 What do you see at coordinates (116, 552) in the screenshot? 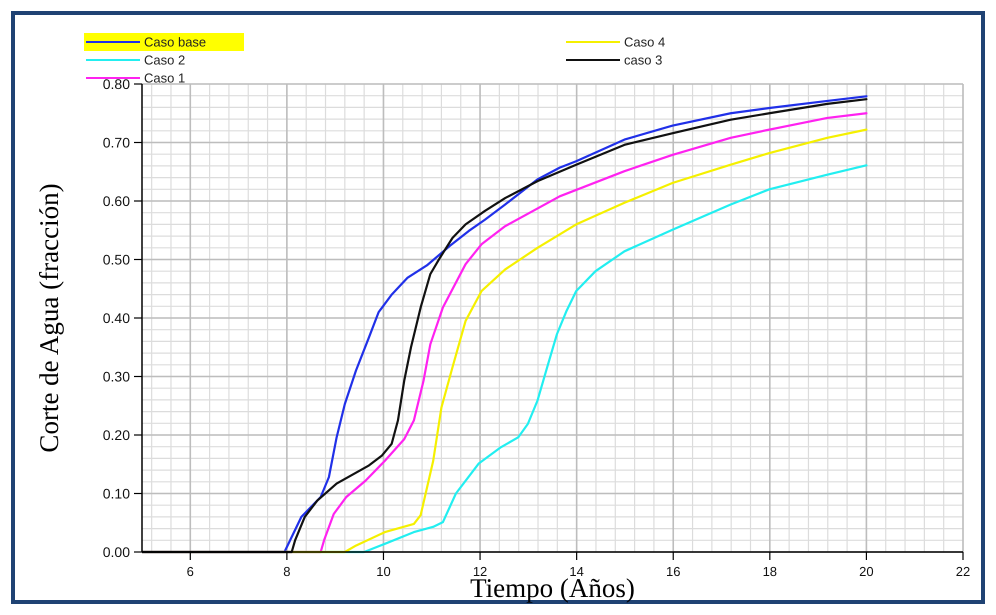
I see `y-tick-label: 0.00` at bounding box center [116, 552].